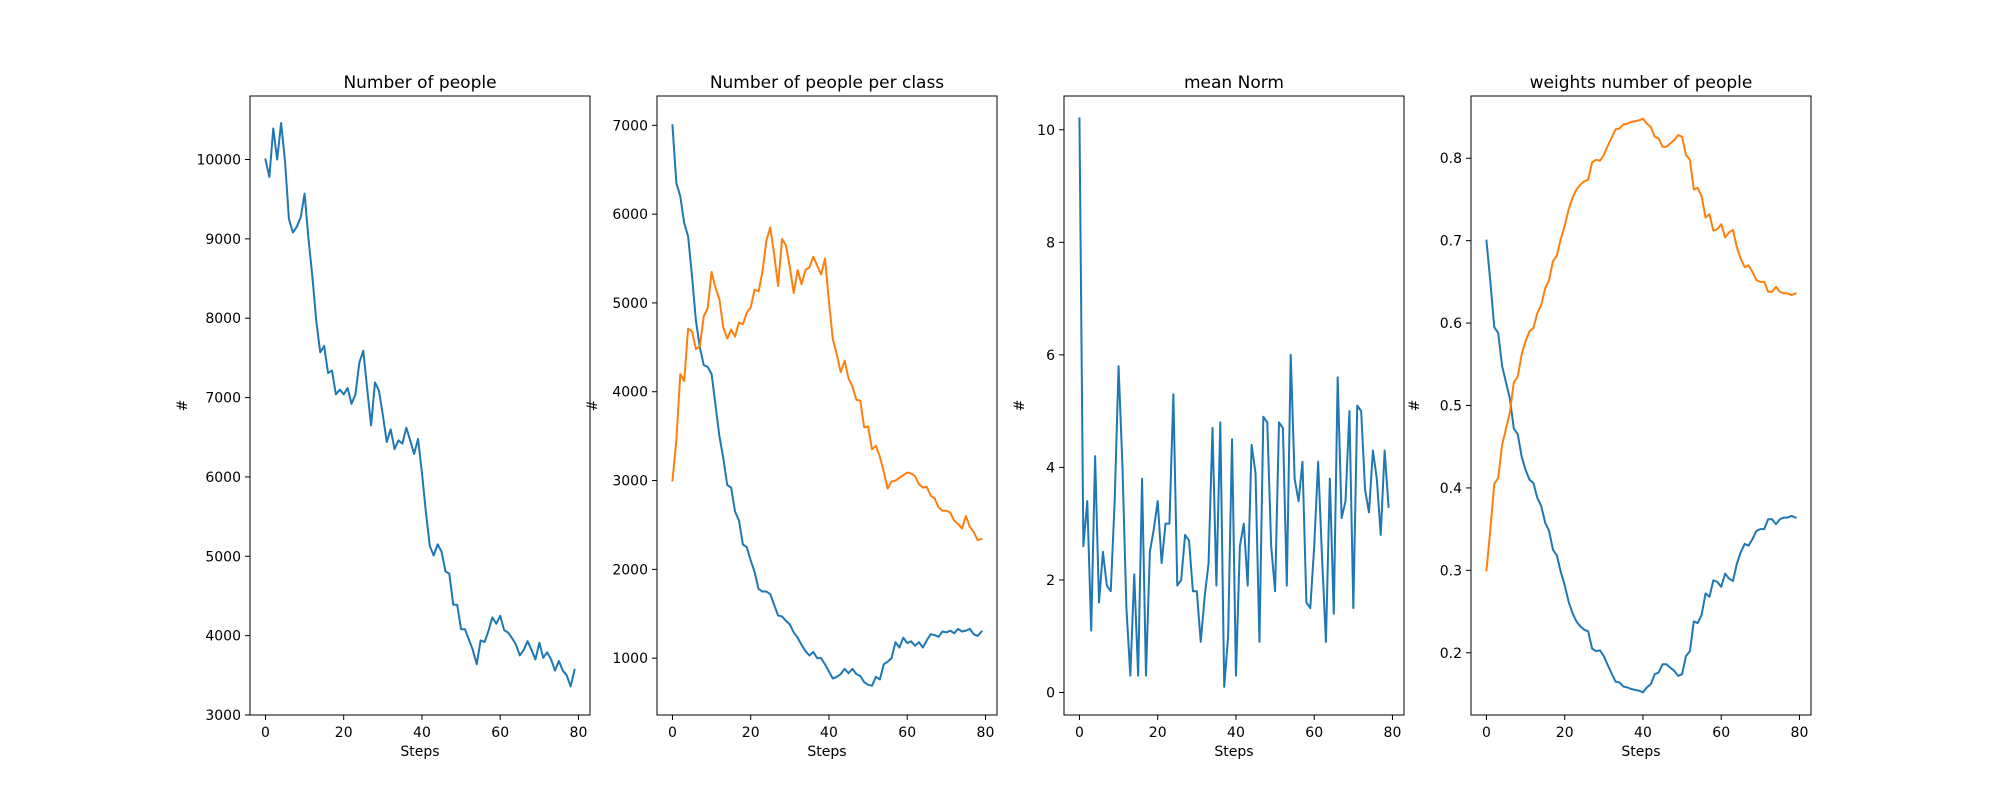 The height and width of the screenshot is (800, 2000). I want to click on y-tick-label: 9000, so click(223, 240).